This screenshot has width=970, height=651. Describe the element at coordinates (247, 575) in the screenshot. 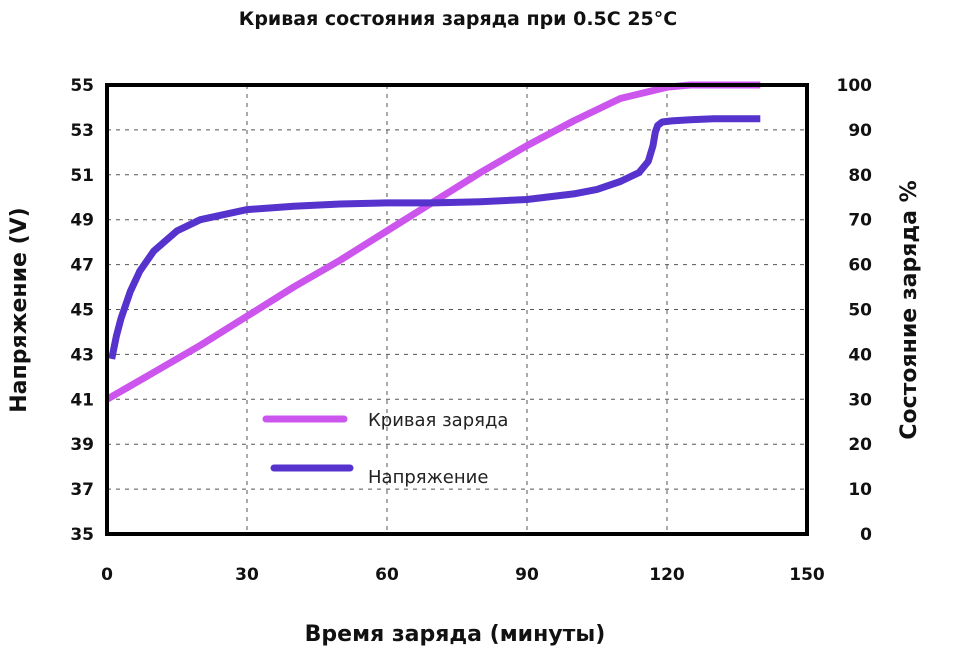

I see `x-tick-label: 30` at that location.